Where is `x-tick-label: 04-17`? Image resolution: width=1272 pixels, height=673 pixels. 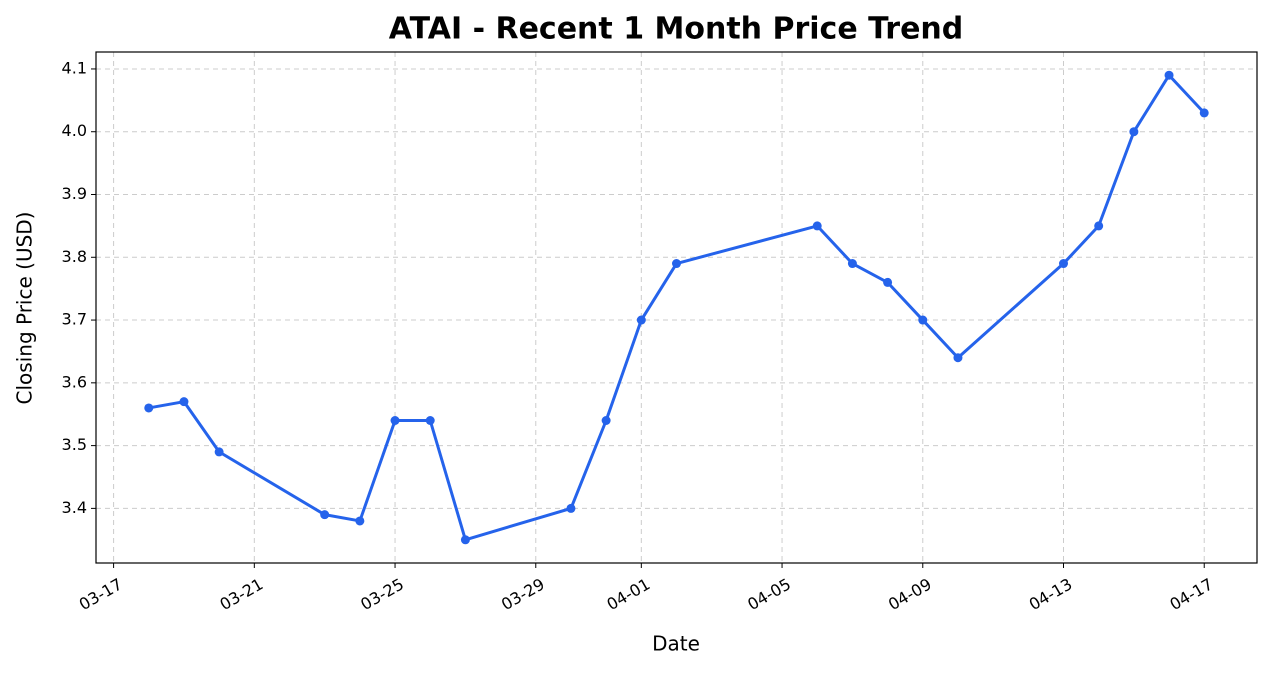 x-tick-label: 04-17 is located at coordinates (1191, 594).